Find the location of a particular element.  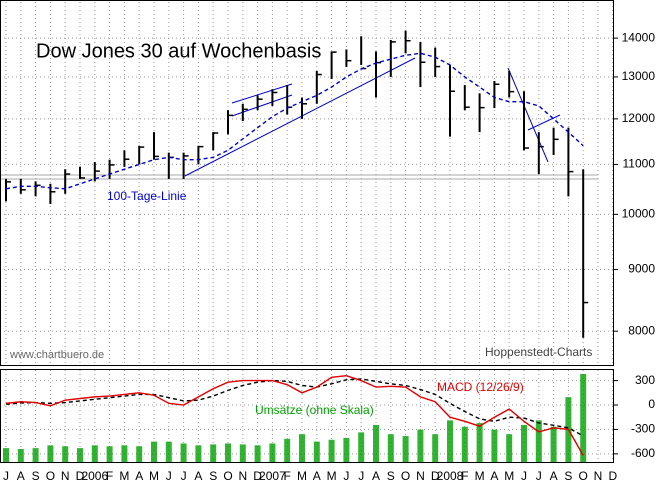

macd-line is located at coordinates (294, 415).